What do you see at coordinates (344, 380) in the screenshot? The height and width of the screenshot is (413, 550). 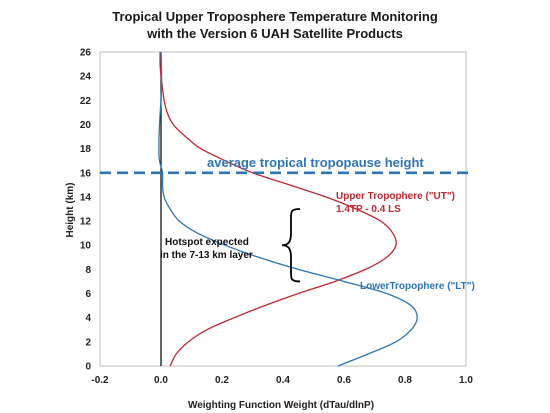 I see `x-tick-label: 0.6` at bounding box center [344, 380].